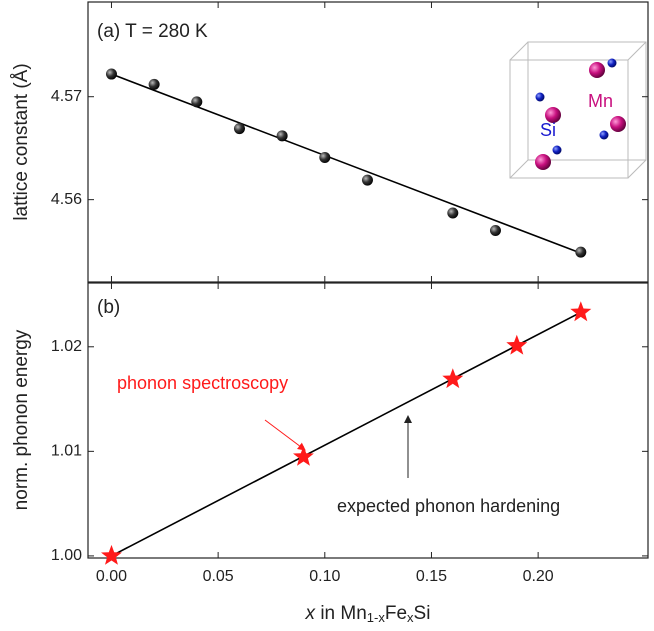 Image resolution: width=654 pixels, height=631 pixels. Describe the element at coordinates (152, 31) in the screenshot. I see `panel-label: (a) T = 280 K` at that location.